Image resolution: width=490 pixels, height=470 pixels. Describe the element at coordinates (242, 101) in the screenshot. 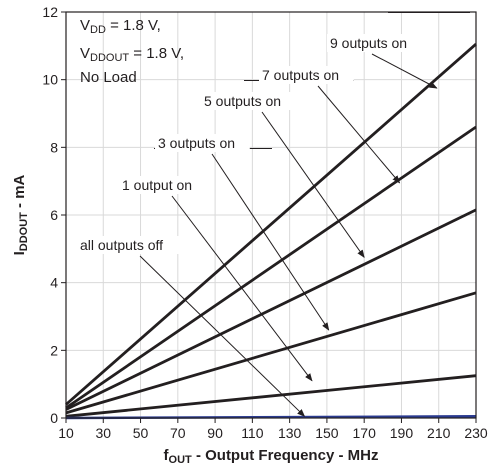

I see `annotation-label: 5 outputs on` at that location.